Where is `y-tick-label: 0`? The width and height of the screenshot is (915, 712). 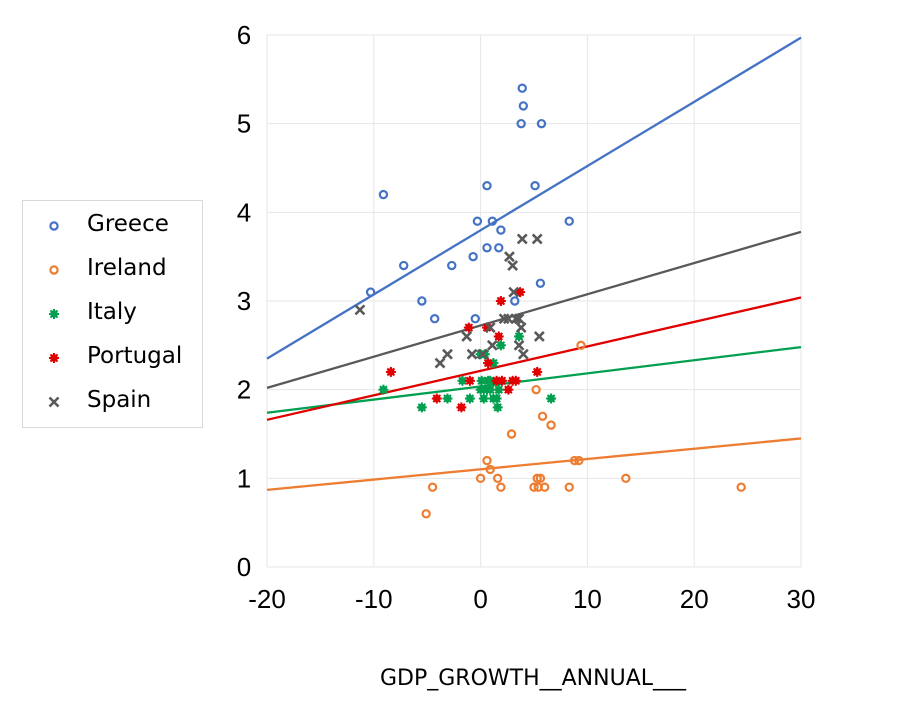 y-tick-label: 0 is located at coordinates (244, 567).